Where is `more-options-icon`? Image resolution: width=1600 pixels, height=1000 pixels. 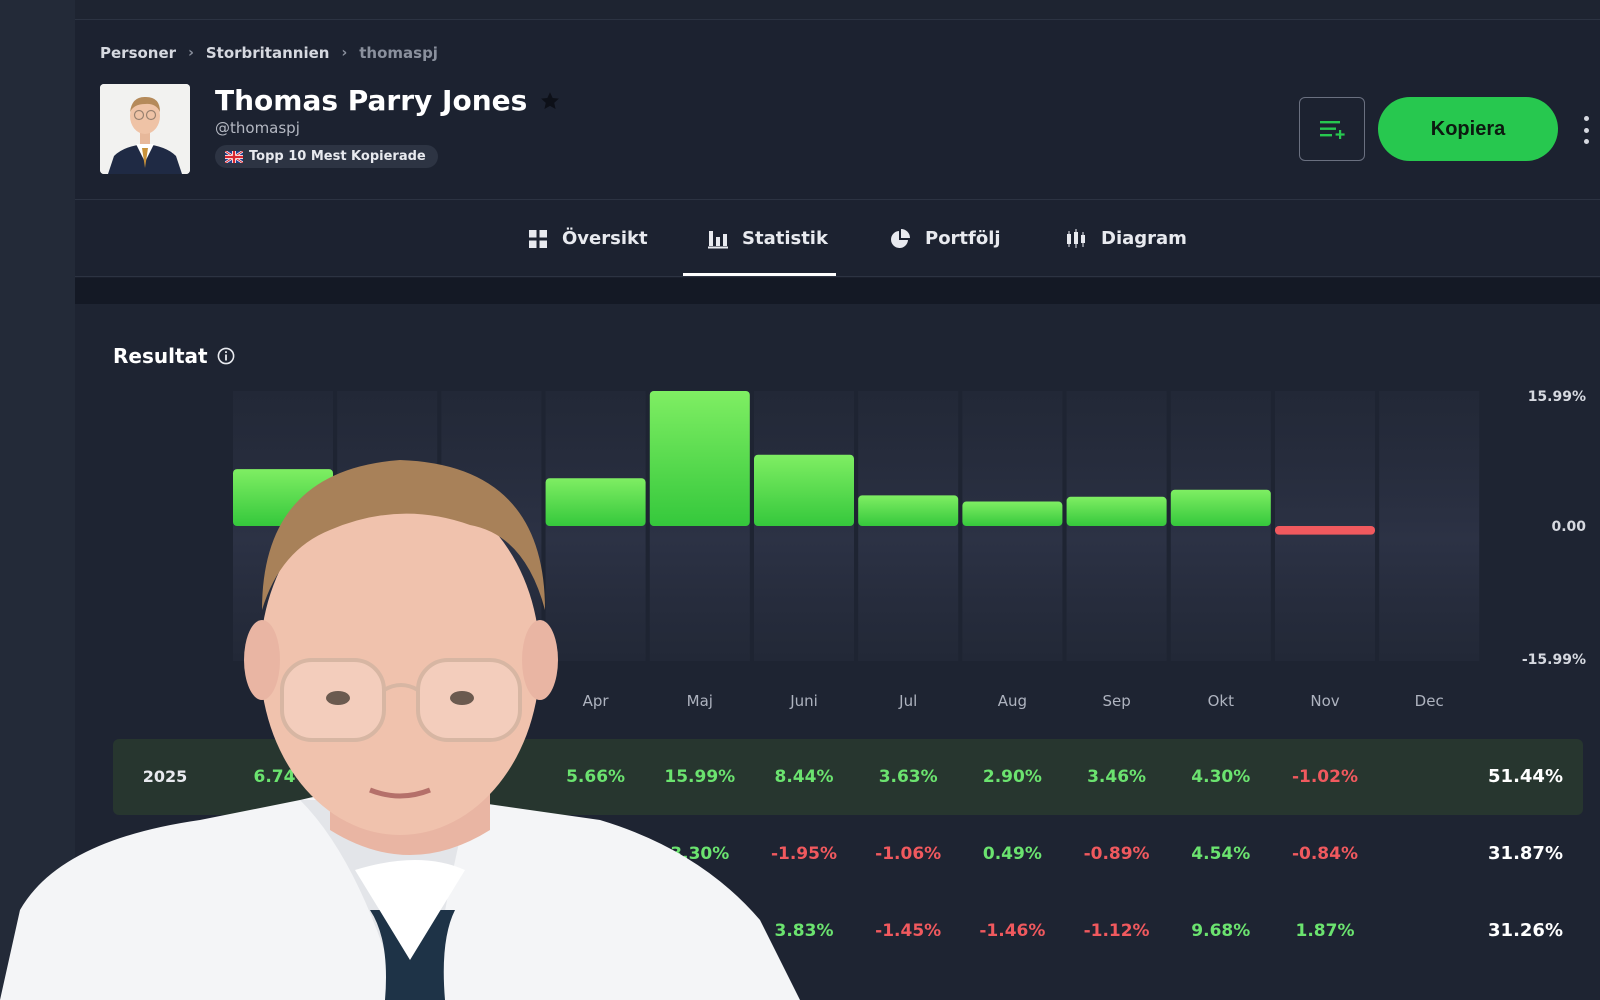
more-options-icon is located at coordinates (1586, 130).